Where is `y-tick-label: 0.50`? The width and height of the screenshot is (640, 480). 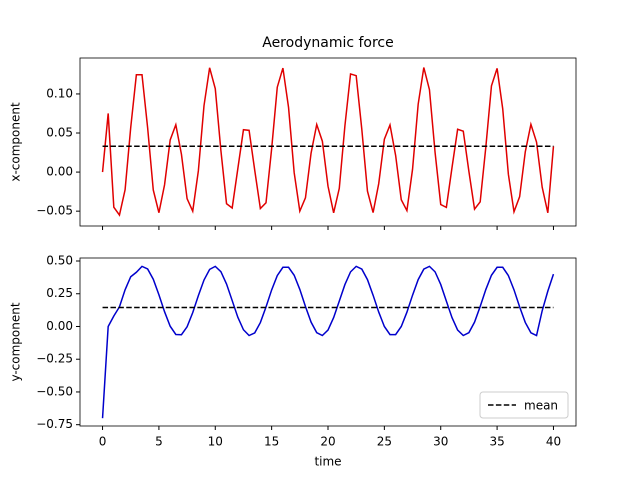
y-tick-label: 0.50 is located at coordinates (59, 261).